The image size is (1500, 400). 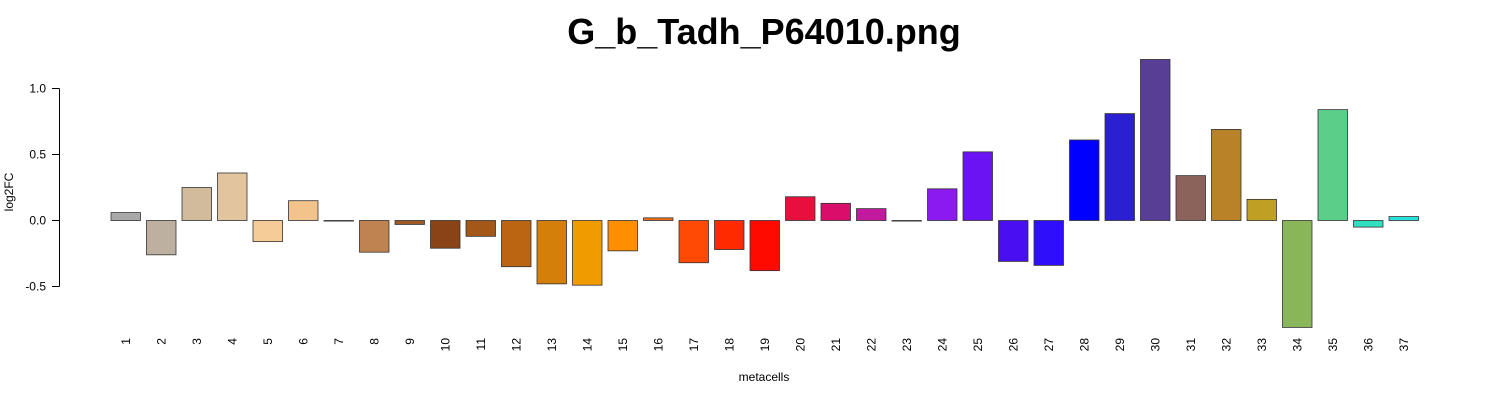 What do you see at coordinates (126, 341) in the screenshot?
I see `x-category-label: 1` at bounding box center [126, 341].